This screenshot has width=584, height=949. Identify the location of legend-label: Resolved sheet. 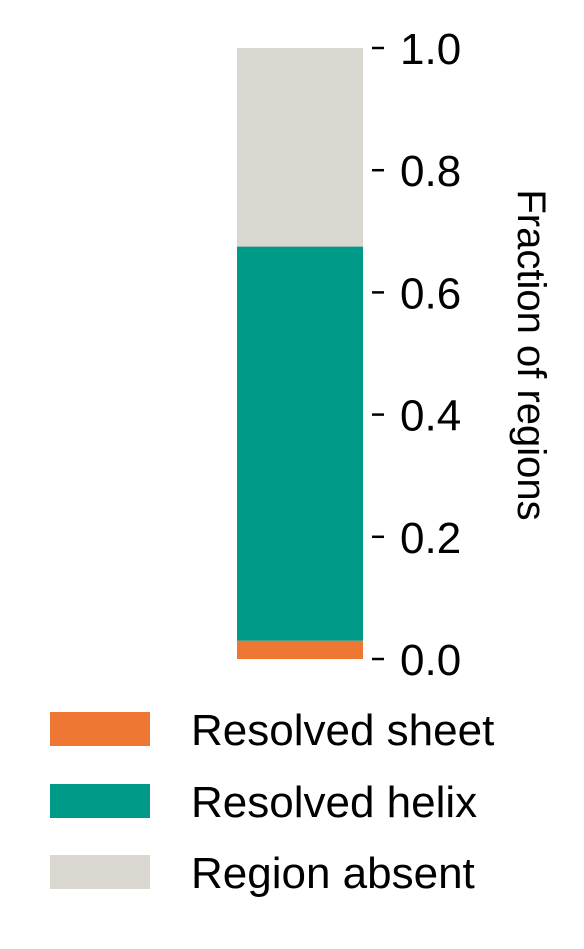
(342, 730).